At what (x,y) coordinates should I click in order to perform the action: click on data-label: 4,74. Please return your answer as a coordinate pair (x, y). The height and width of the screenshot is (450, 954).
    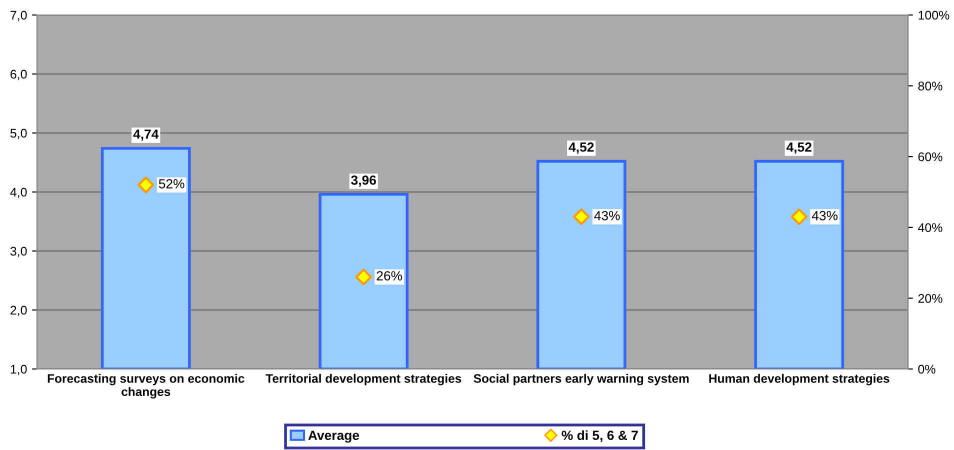
    Looking at the image, I should click on (146, 135).